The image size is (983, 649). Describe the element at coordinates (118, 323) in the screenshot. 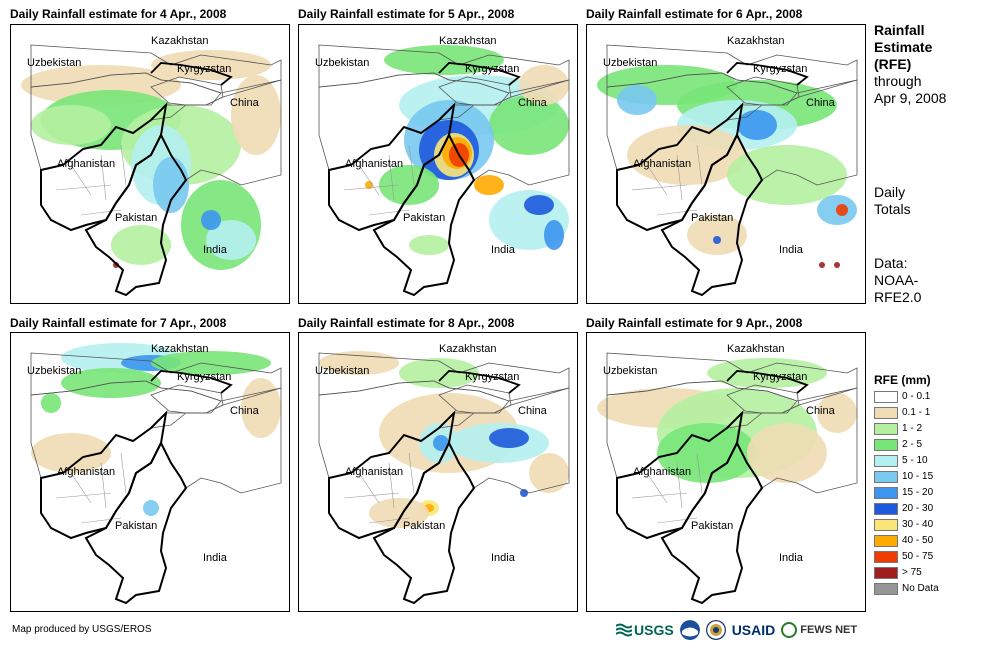

I see `panel-title-apr7: Daily Rainfall estimate for 7 Apr., 2008` at that location.